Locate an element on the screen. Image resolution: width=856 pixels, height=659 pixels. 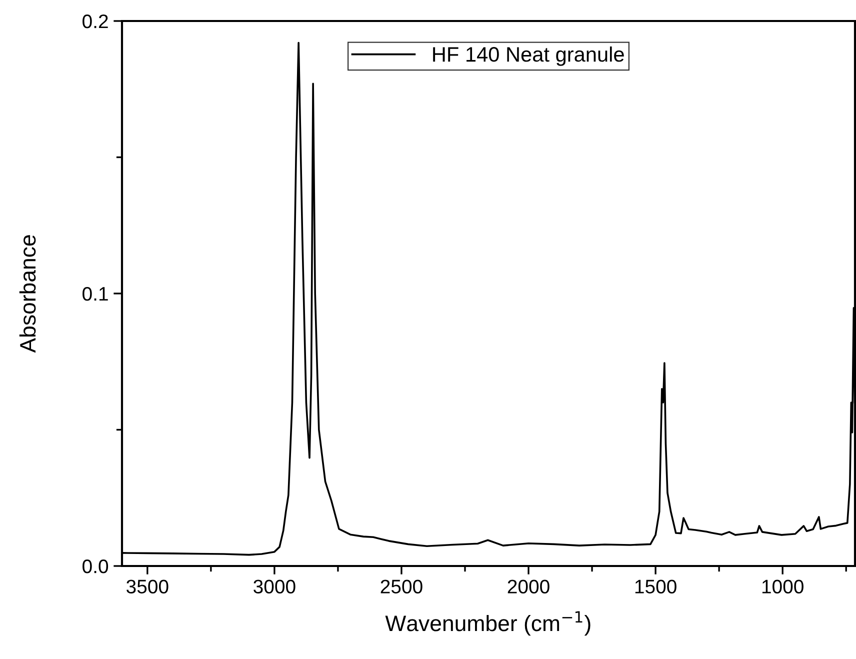
y-tick-label: 0.2 is located at coordinates (95, 21).